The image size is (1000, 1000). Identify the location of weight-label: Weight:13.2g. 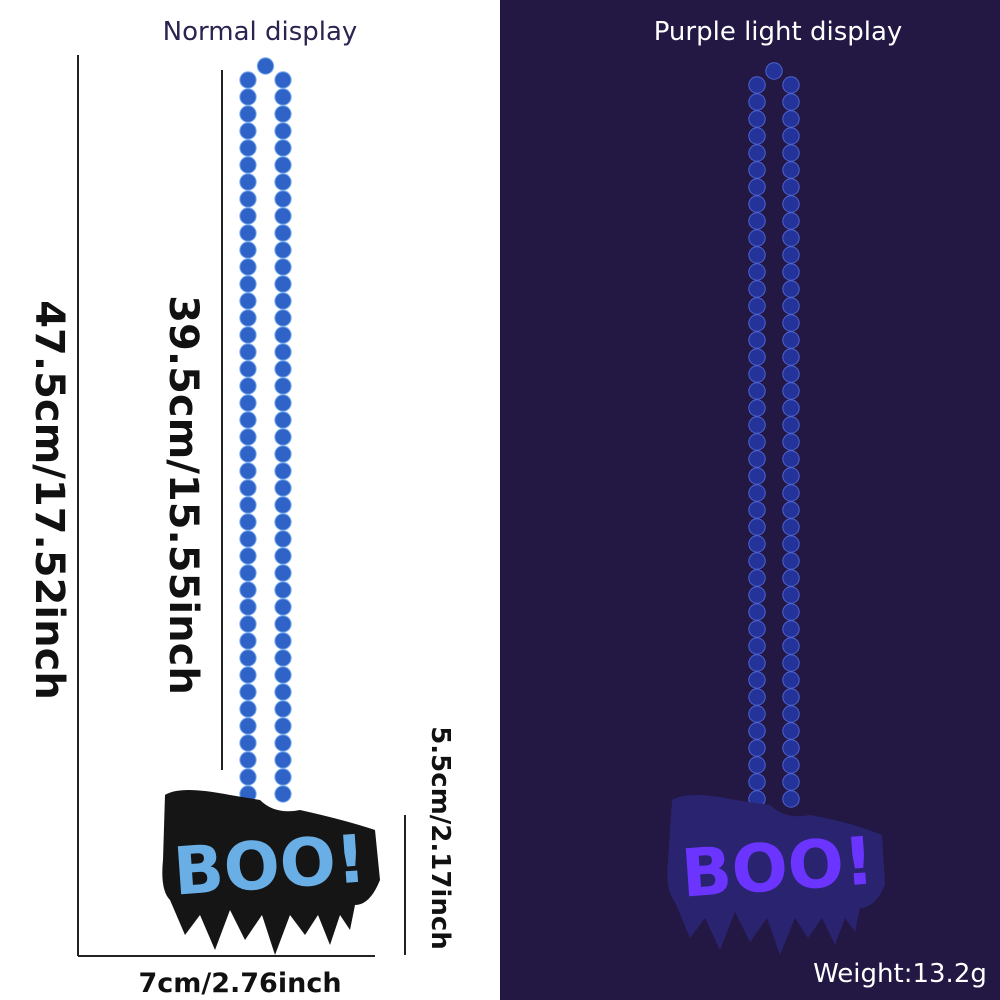
(900, 974).